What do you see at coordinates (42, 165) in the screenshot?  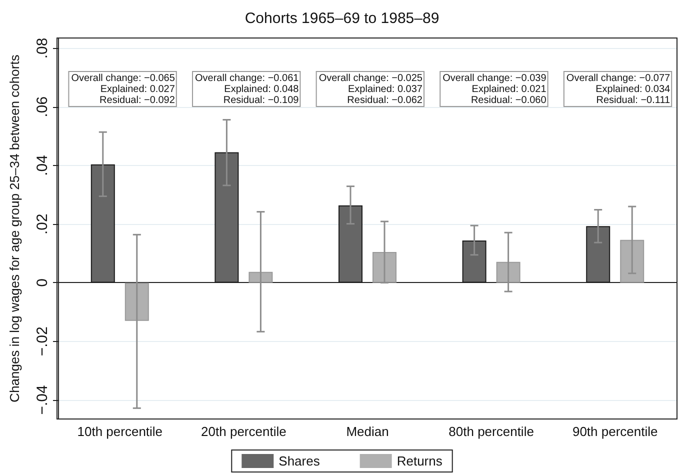 I see `y-tick-label: .04` at bounding box center [42, 165].